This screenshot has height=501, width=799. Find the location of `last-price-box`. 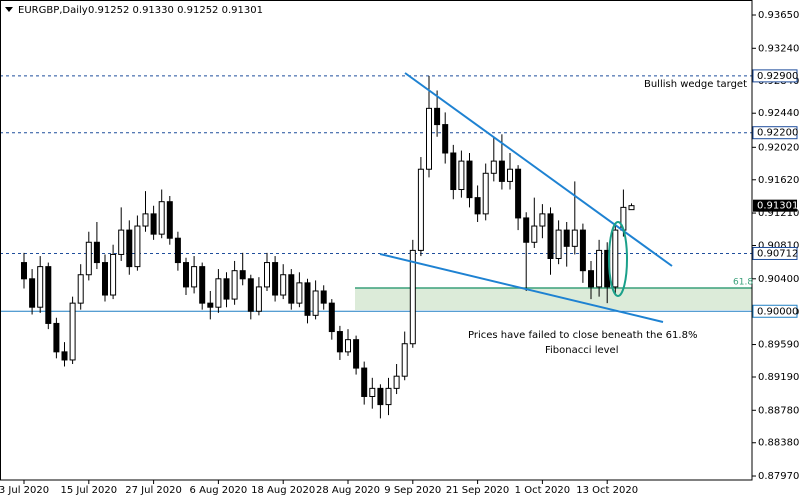

last-price-box is located at coordinates (775, 205).